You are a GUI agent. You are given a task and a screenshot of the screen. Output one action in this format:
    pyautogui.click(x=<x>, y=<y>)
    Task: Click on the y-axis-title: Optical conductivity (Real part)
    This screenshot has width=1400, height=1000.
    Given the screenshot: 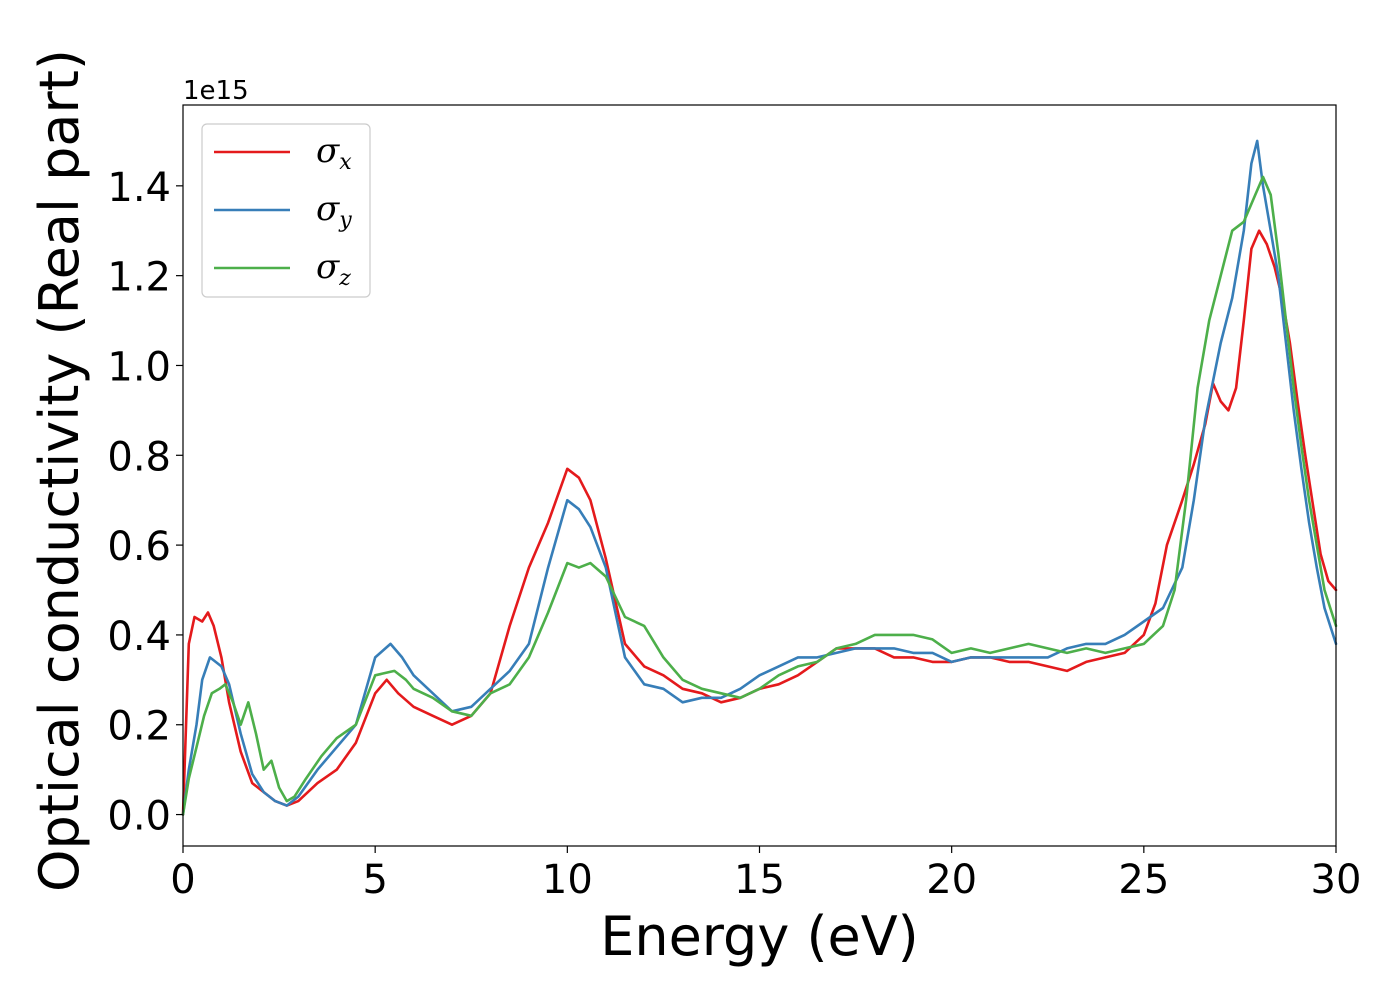 What is the action you would take?
    pyautogui.click(x=59, y=470)
    